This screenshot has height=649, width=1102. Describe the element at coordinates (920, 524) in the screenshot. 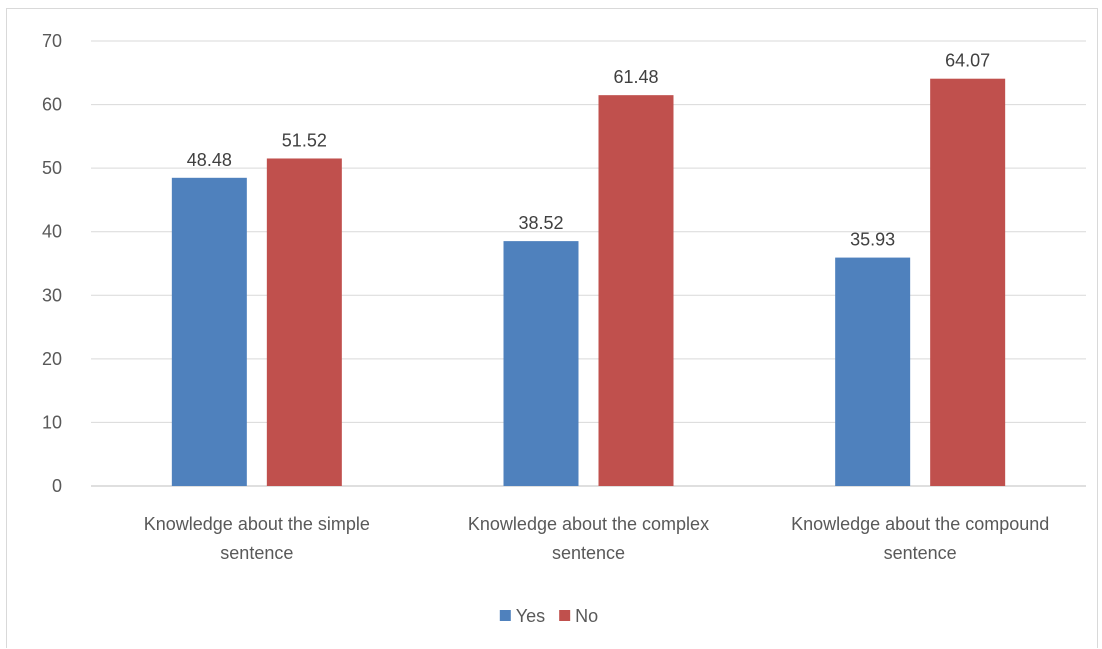

I see `x-category-label: Knowledge about the compound` at that location.